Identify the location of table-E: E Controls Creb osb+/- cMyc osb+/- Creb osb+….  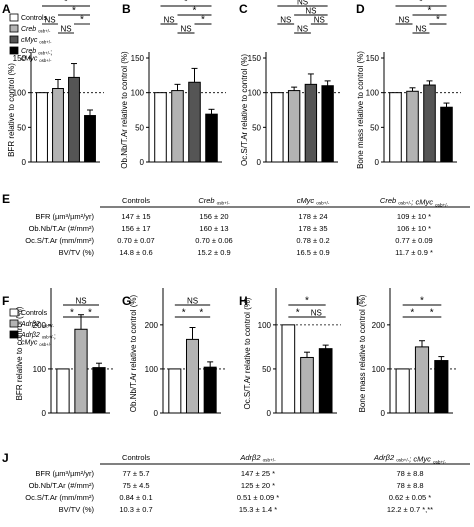
(236, 224).